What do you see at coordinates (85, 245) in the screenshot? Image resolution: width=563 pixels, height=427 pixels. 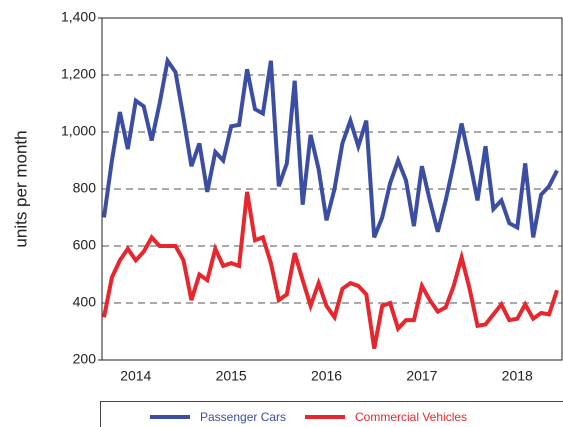 I see `y-tick-label: 600` at bounding box center [85, 245].